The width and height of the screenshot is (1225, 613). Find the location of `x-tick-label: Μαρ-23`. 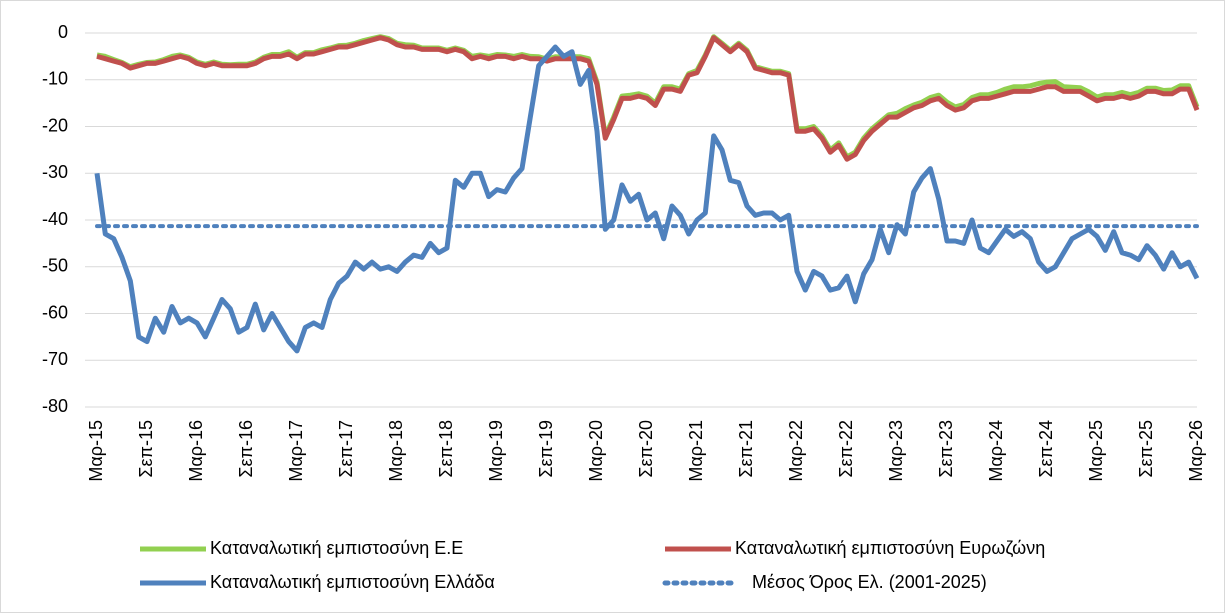

x-tick-label: Μαρ-23 is located at coordinates (896, 451).